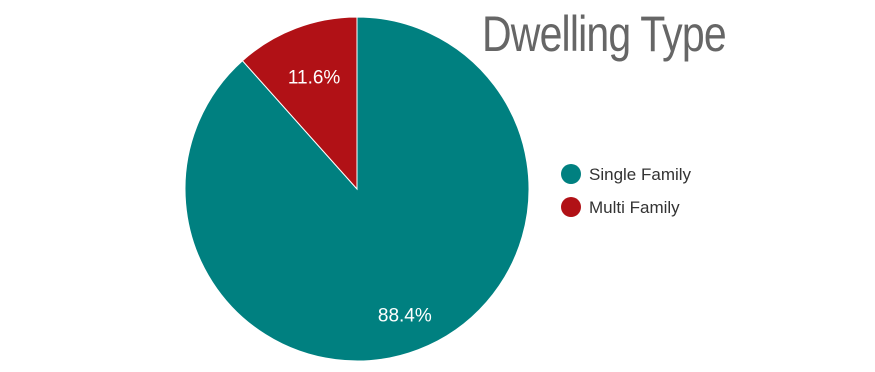  I want to click on chart-title: Dwelling Type, so click(604, 34).